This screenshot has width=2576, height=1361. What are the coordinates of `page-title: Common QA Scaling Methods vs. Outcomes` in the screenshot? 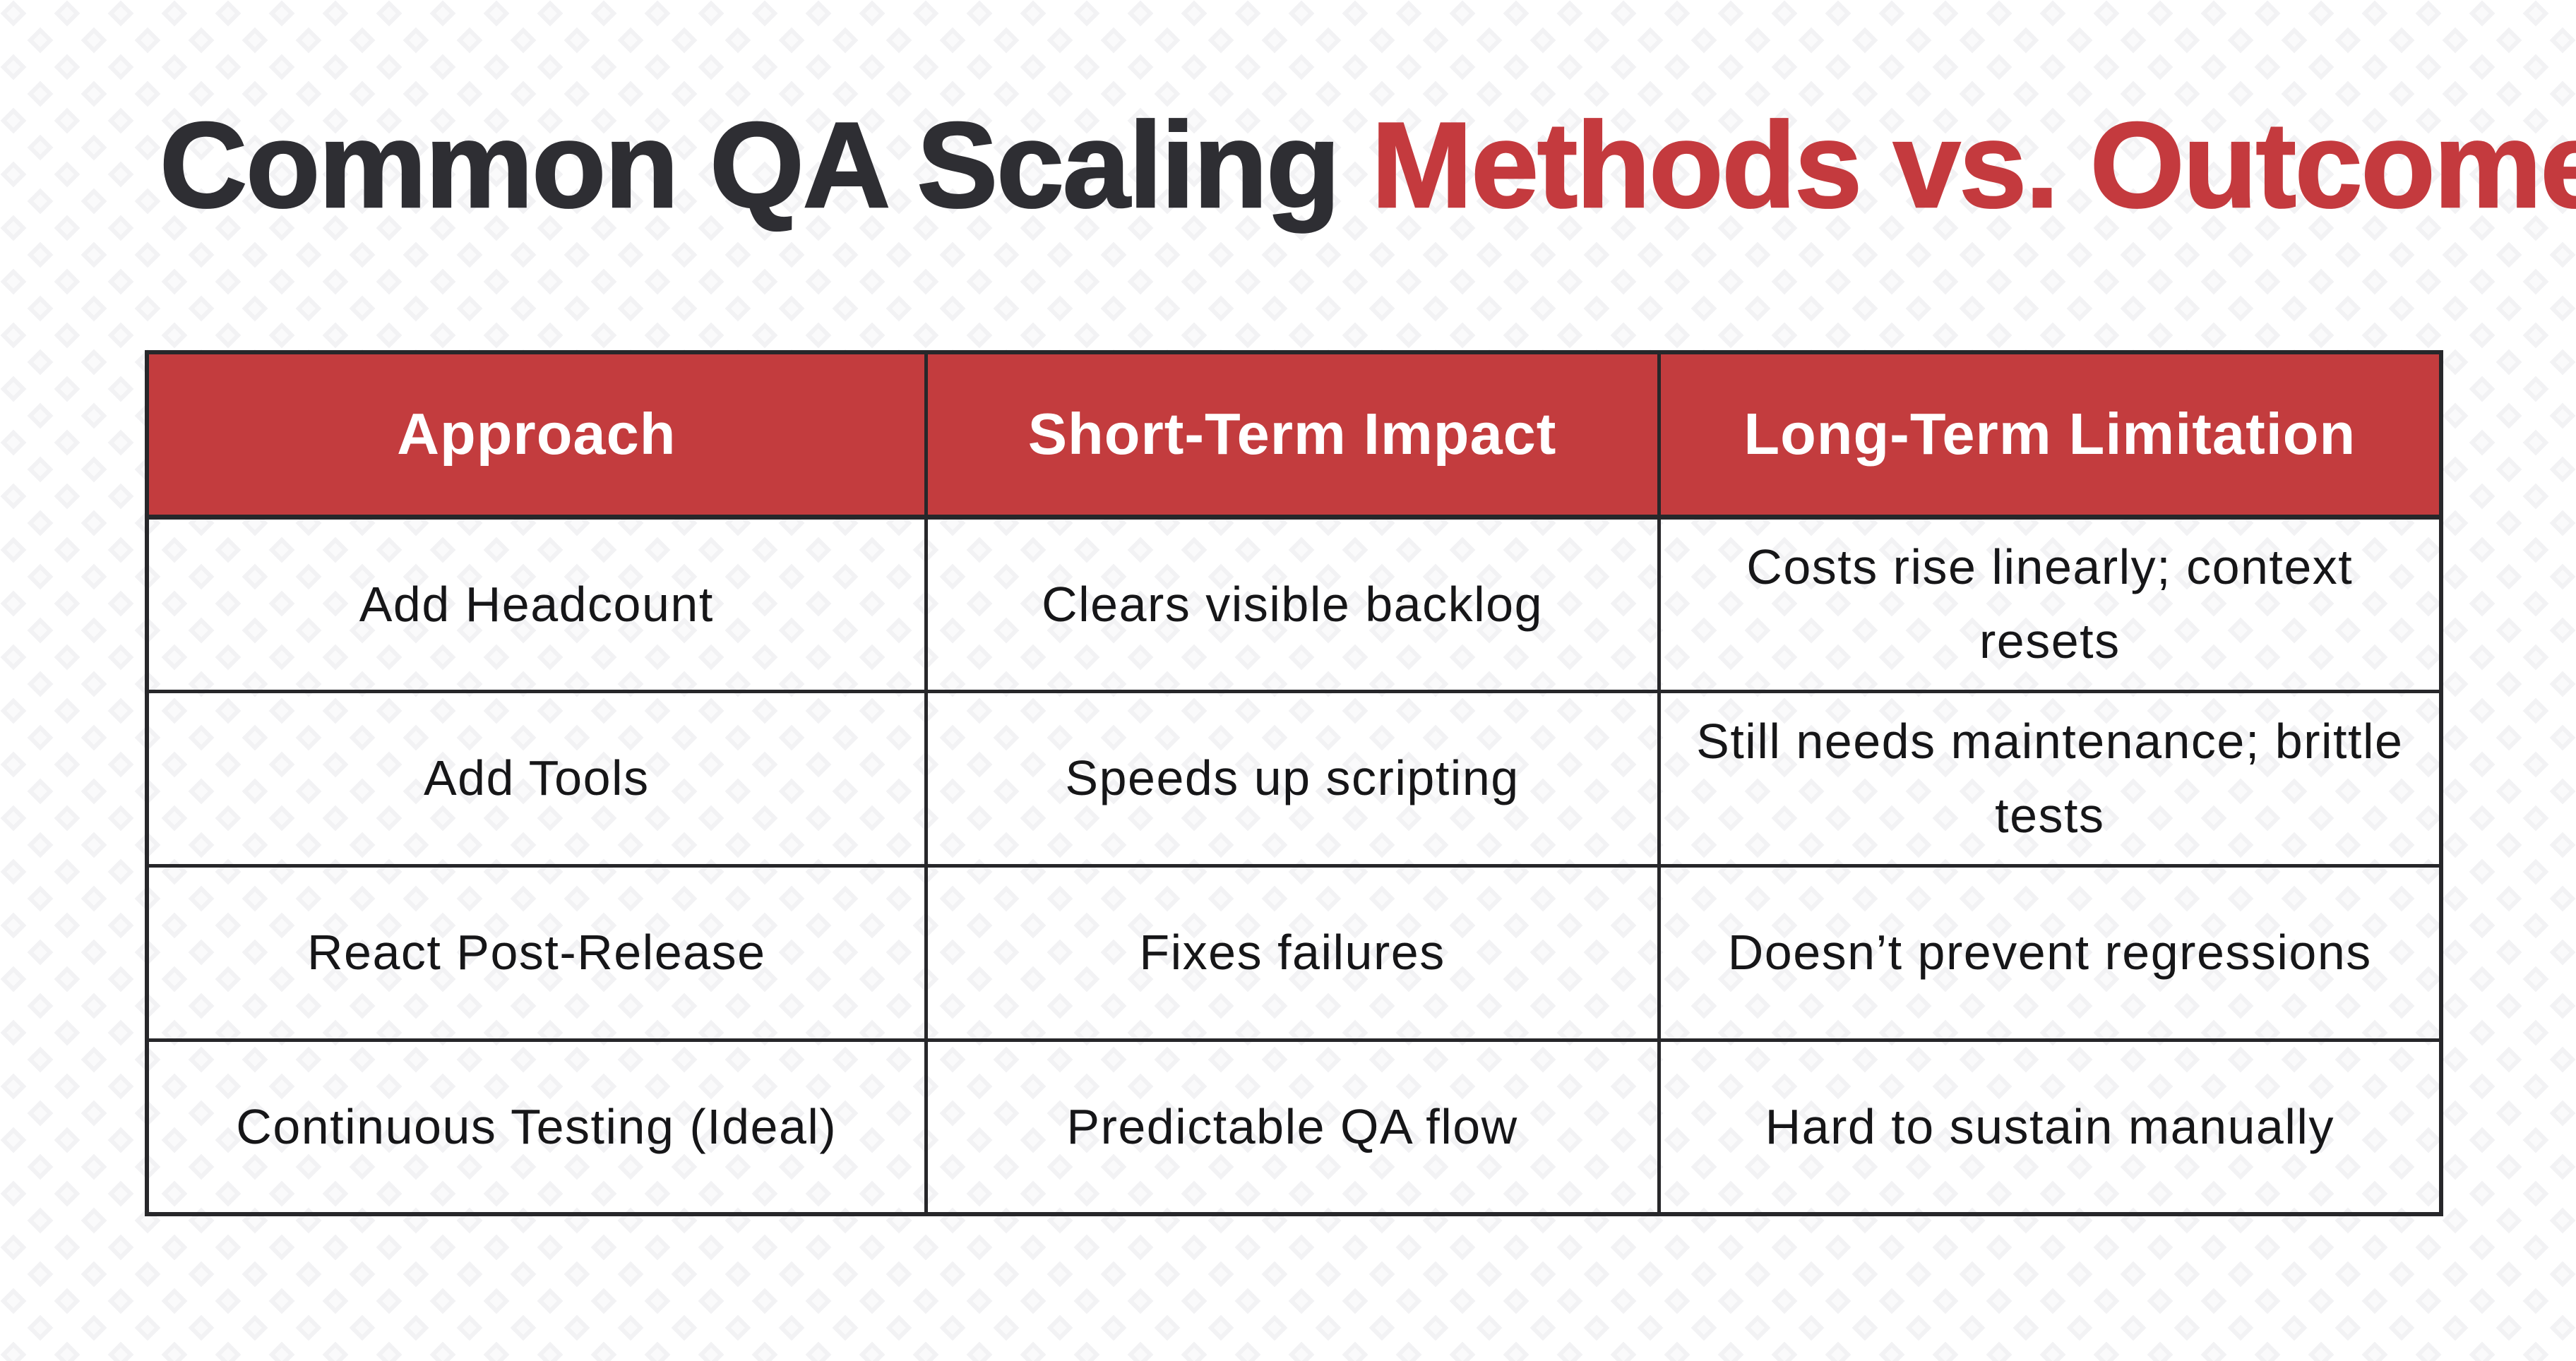 It's located at (1367, 165).